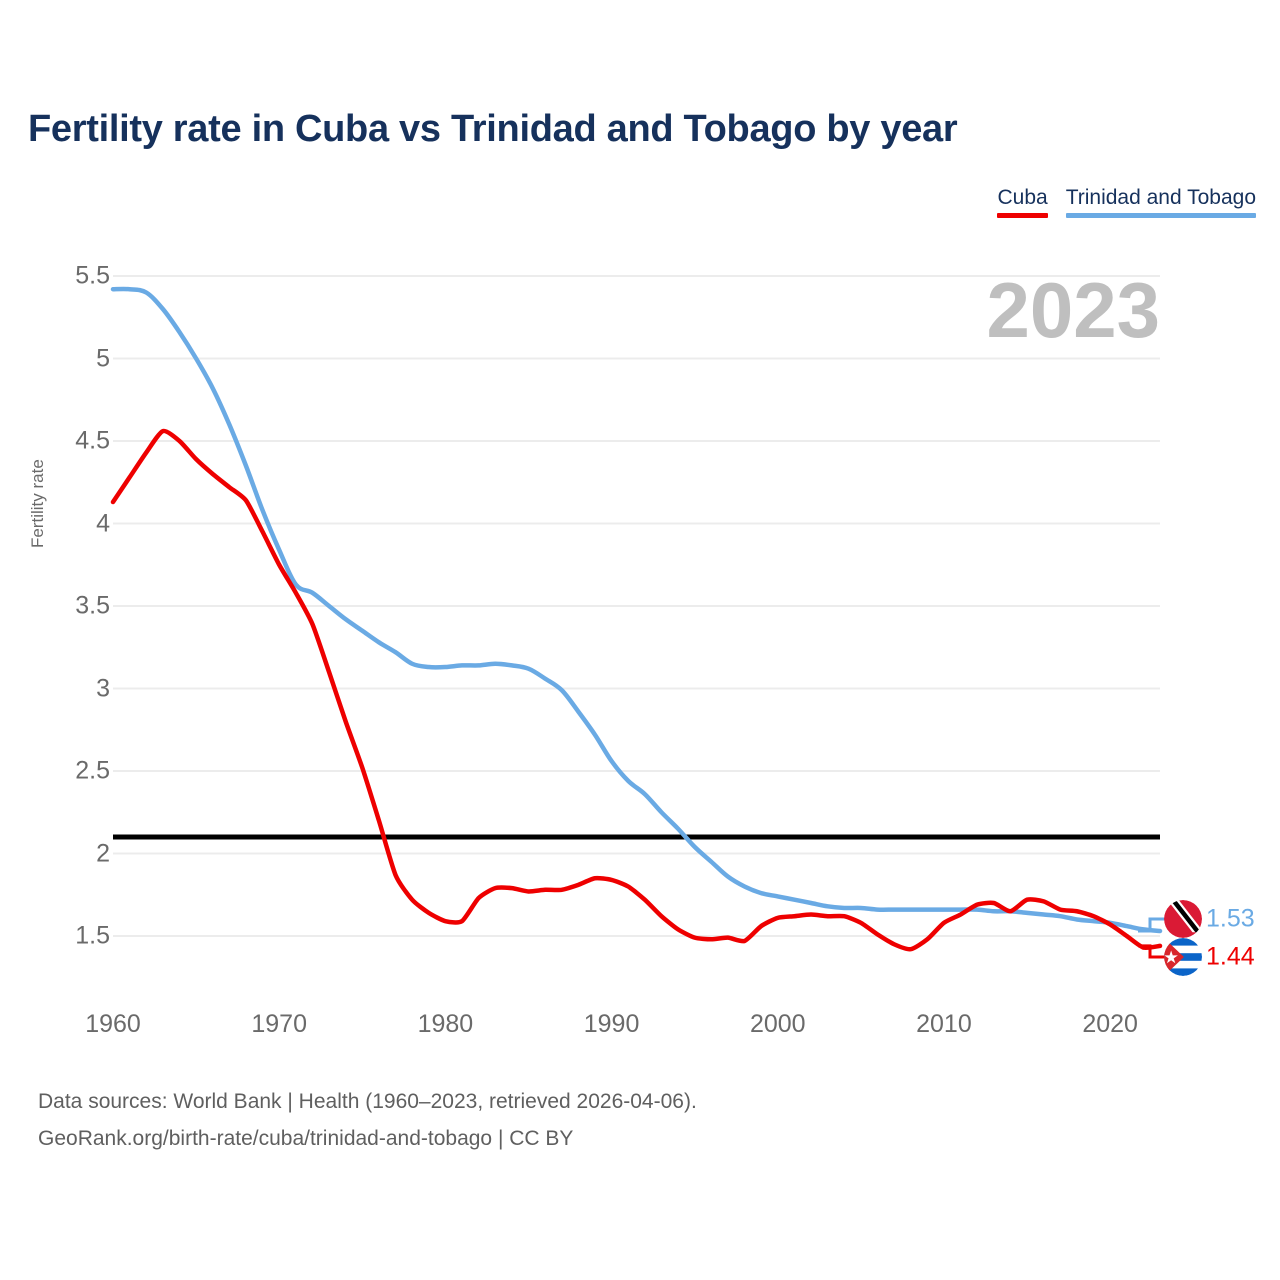 The height and width of the screenshot is (1280, 1280). I want to click on x-tick-label: 1990, so click(611, 1024).